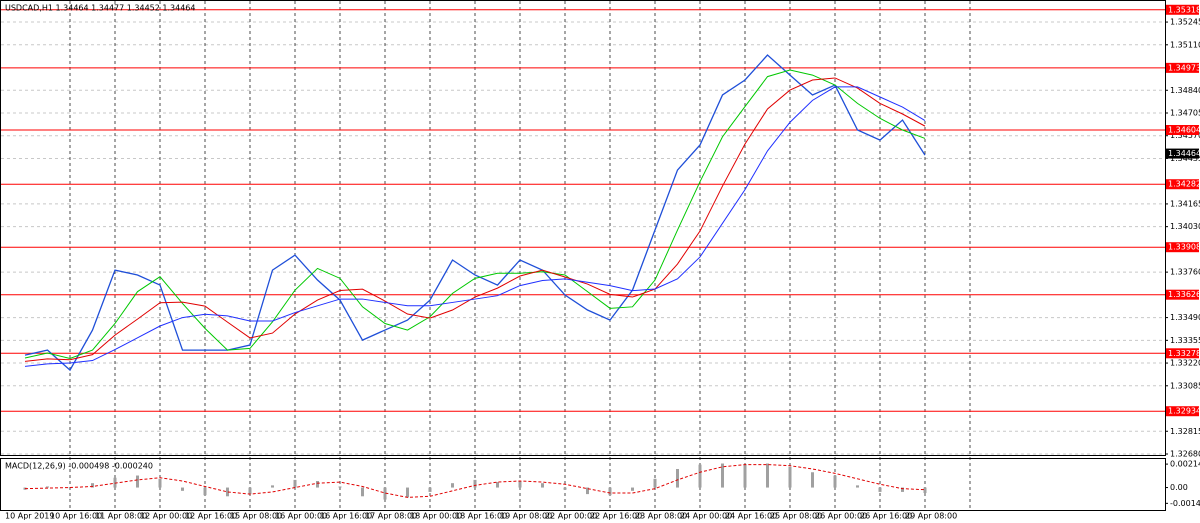  I want to click on y-tick-label: 1.34705, so click(1185, 112).